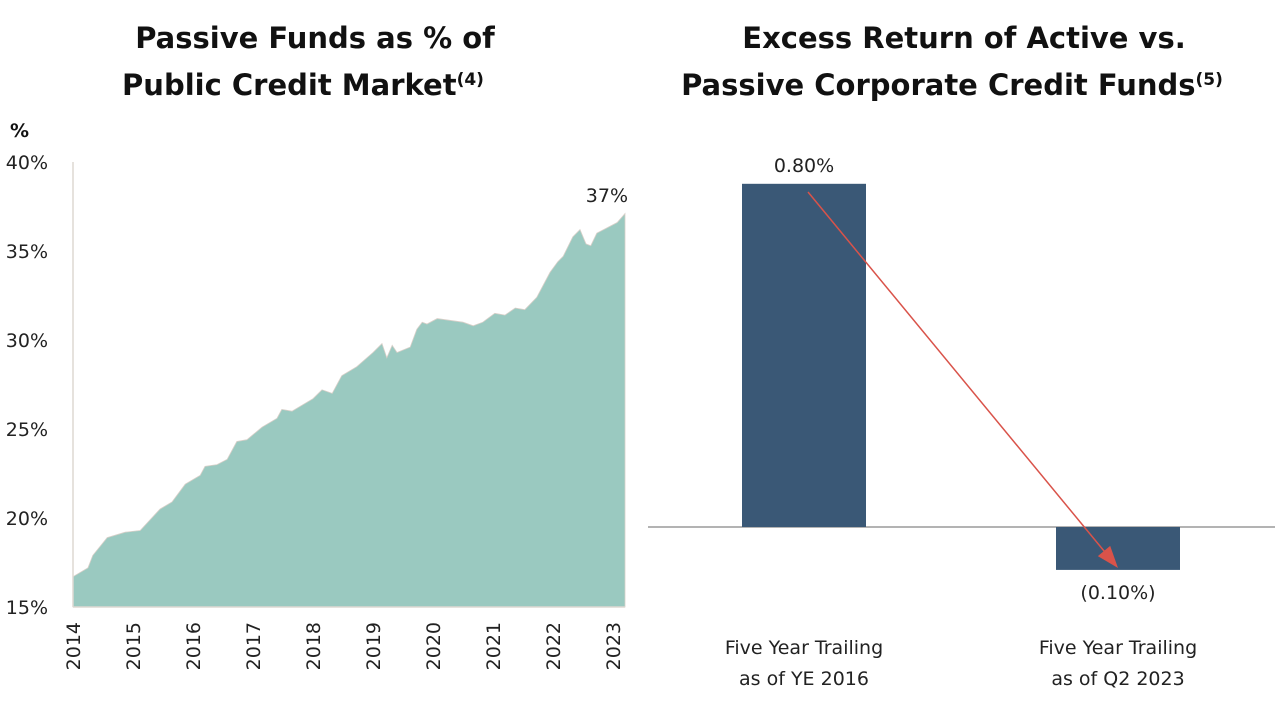 Image resolution: width=1280 pixels, height=719 pixels. What do you see at coordinates (27, 430) in the screenshot?
I see `y-tick-label: 25%` at bounding box center [27, 430].